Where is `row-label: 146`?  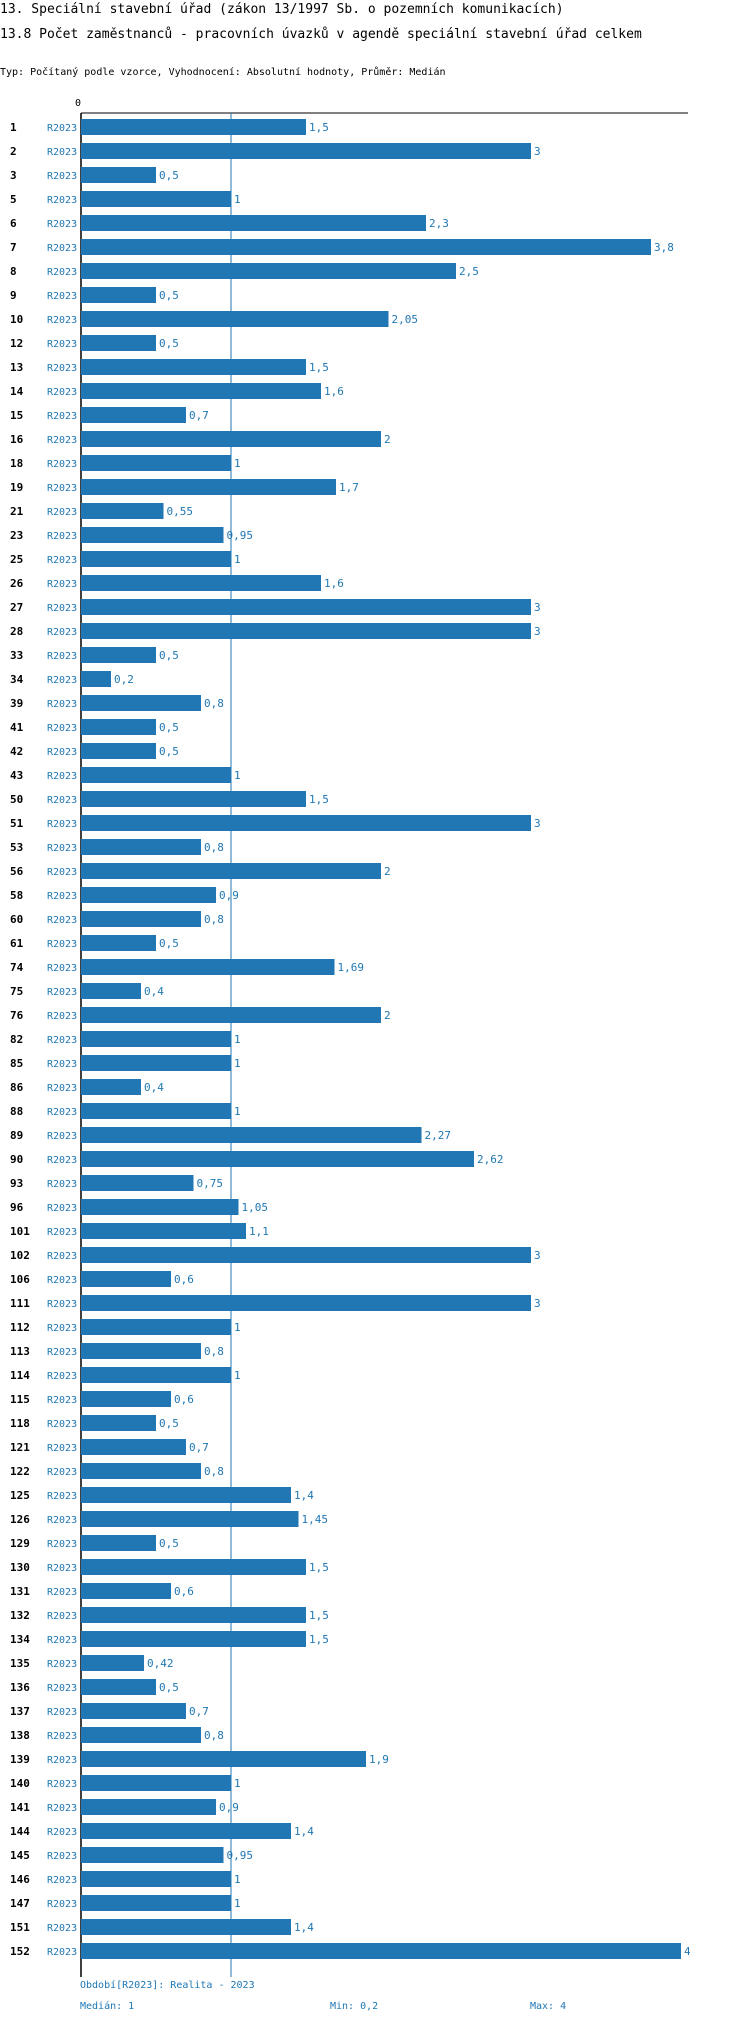
row-label: 146 is located at coordinates (20, 1879).